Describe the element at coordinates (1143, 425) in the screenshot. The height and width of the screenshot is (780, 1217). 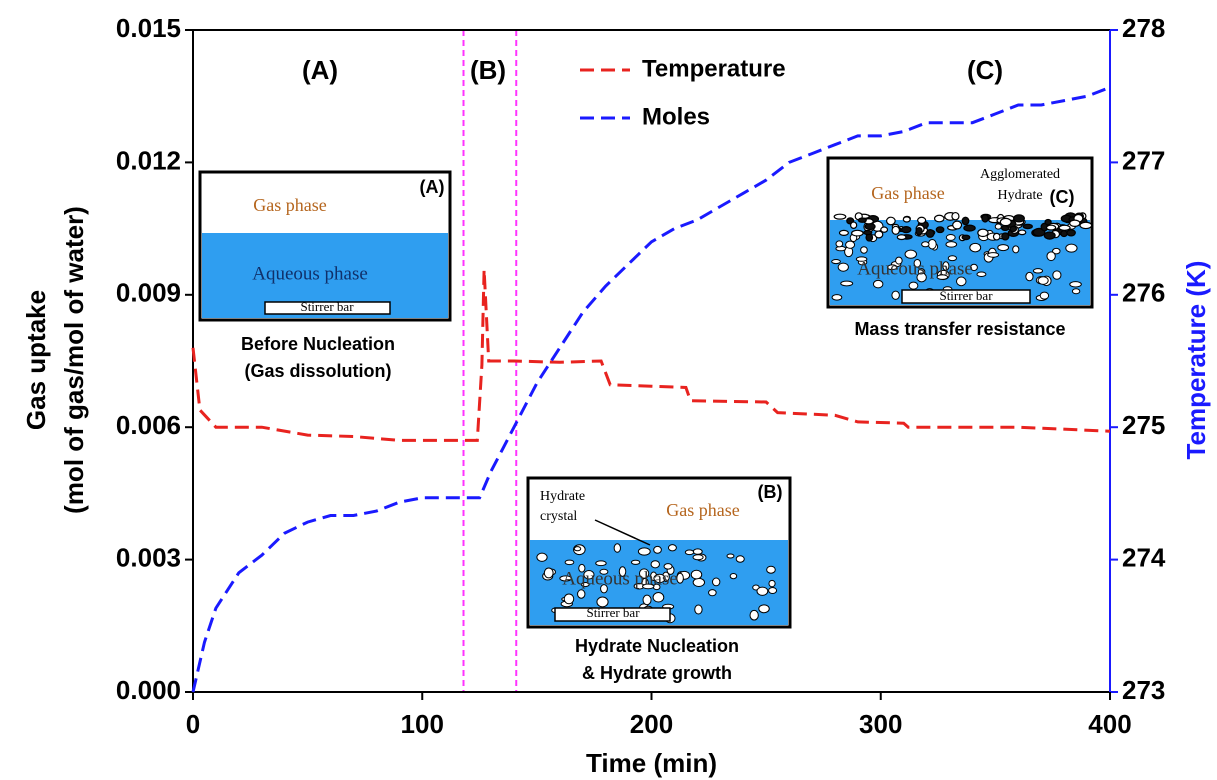
I see `y2-tick-label: 275` at that location.